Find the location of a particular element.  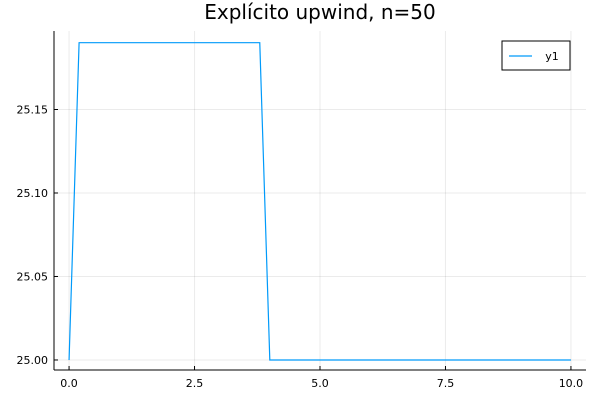

x-tick-label: 10.0 is located at coordinates (571, 383).